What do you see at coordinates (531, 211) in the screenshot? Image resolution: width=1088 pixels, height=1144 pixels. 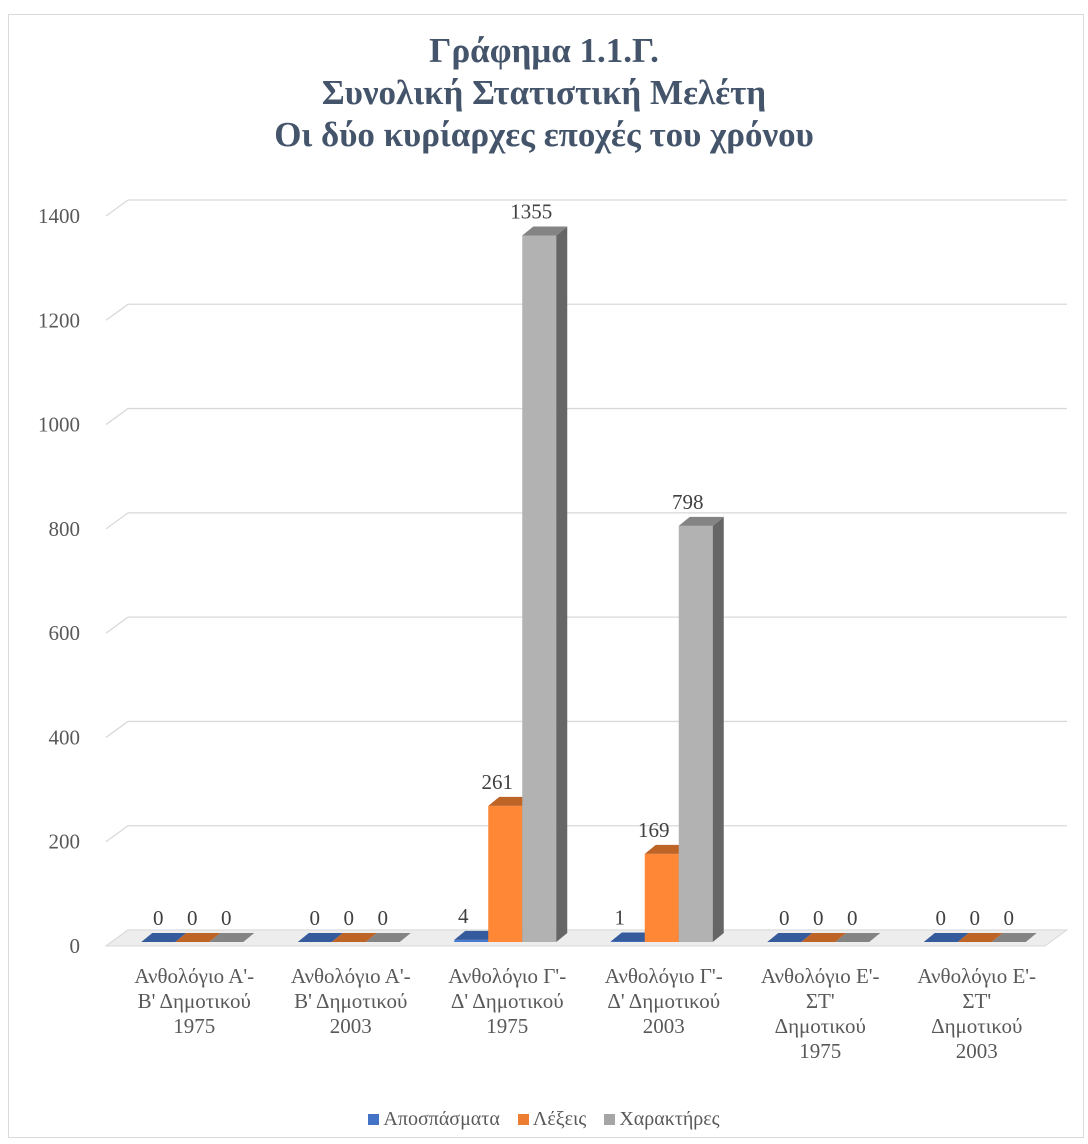 I see `data-label-2-2: 1355` at bounding box center [531, 211].